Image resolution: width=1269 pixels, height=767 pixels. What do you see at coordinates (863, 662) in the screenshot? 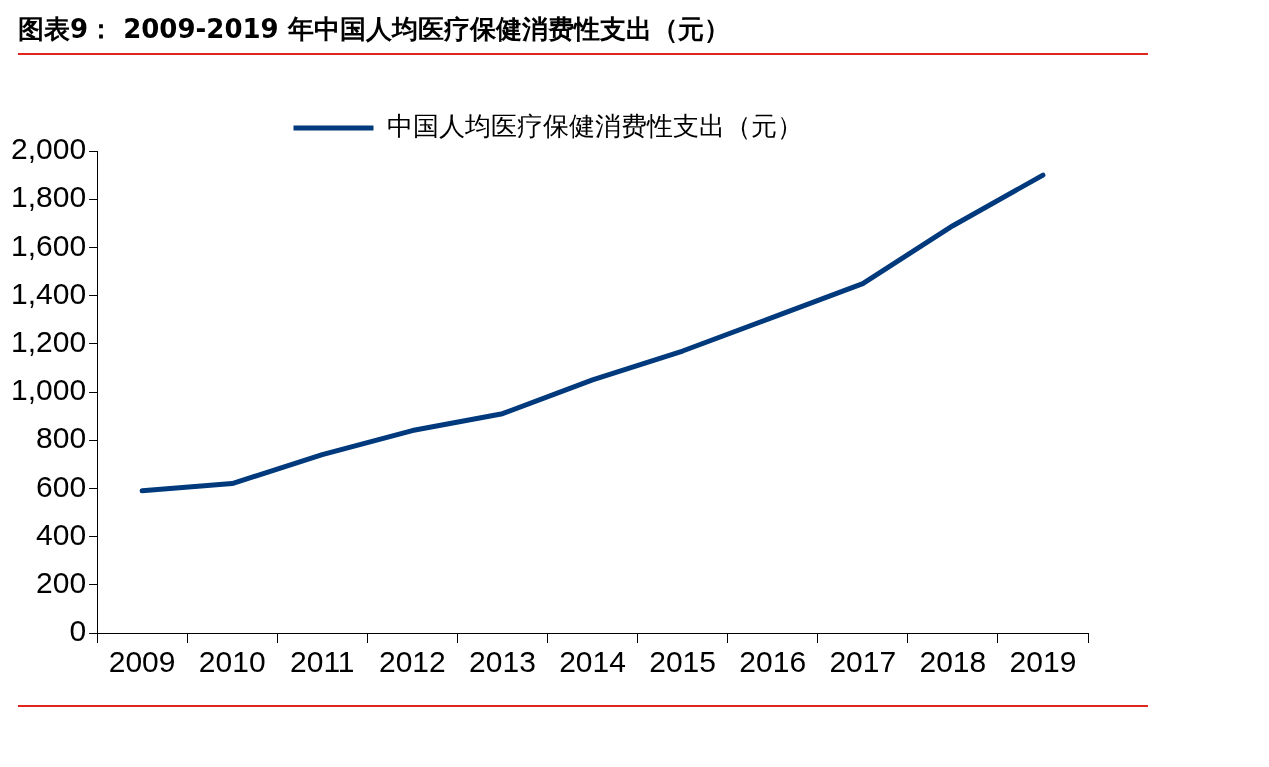
I see `x-tick-label: 2017` at bounding box center [863, 662].